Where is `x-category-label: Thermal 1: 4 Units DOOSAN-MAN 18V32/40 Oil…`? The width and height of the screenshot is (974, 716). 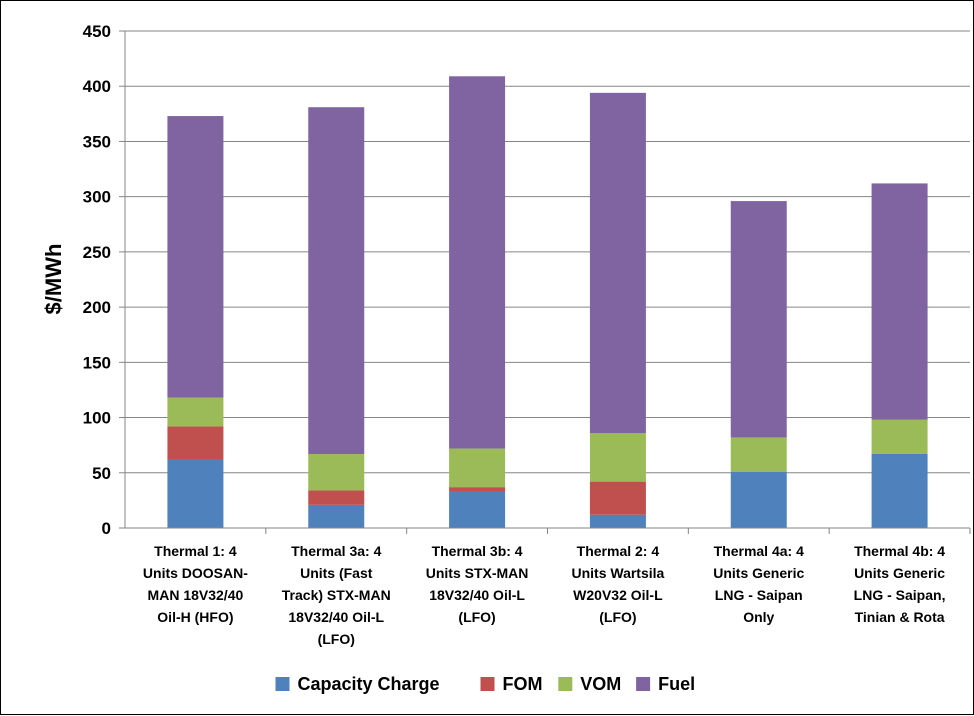
x-category-label: Thermal 1: 4 Units DOOSAN-MAN 18V32/40 Oil… is located at coordinates (195, 584).